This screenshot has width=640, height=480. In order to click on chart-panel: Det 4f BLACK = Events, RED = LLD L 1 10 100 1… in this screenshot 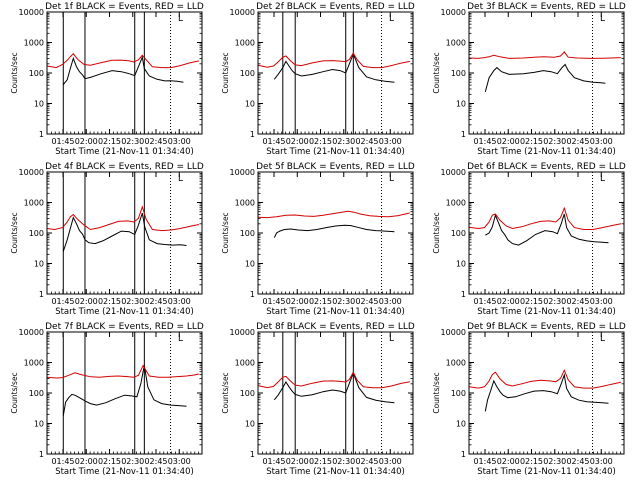, I will do `click(107, 239)`.